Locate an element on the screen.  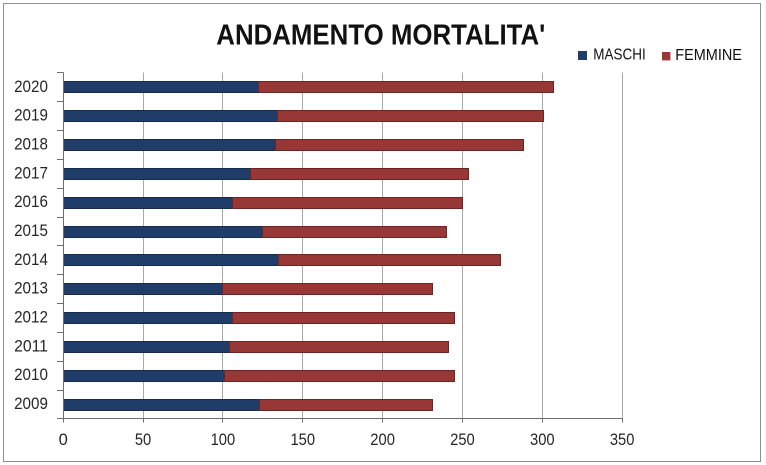
svg-text: 2020 is located at coordinates (31, 87).